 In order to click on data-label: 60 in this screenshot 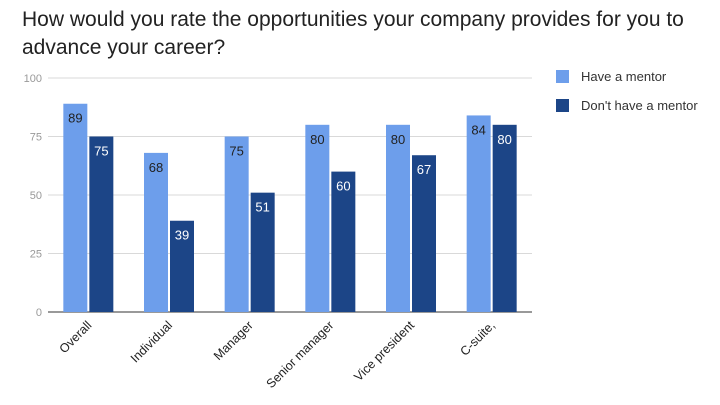, I will do `click(343, 186)`.